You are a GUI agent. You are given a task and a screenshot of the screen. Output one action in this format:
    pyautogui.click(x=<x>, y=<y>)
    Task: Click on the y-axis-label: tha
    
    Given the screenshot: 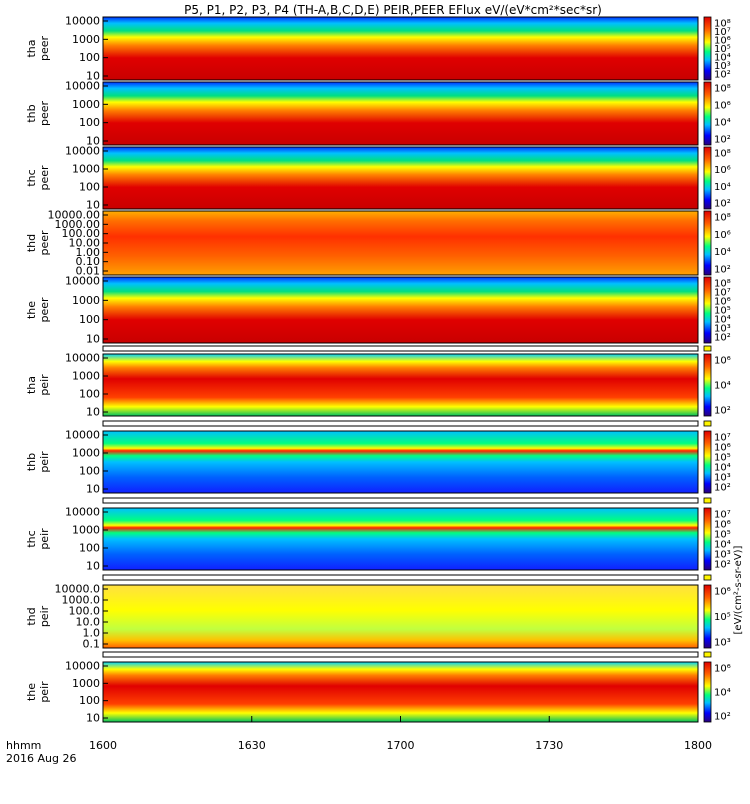 What is the action you would take?
    pyautogui.click(x=31, y=385)
    